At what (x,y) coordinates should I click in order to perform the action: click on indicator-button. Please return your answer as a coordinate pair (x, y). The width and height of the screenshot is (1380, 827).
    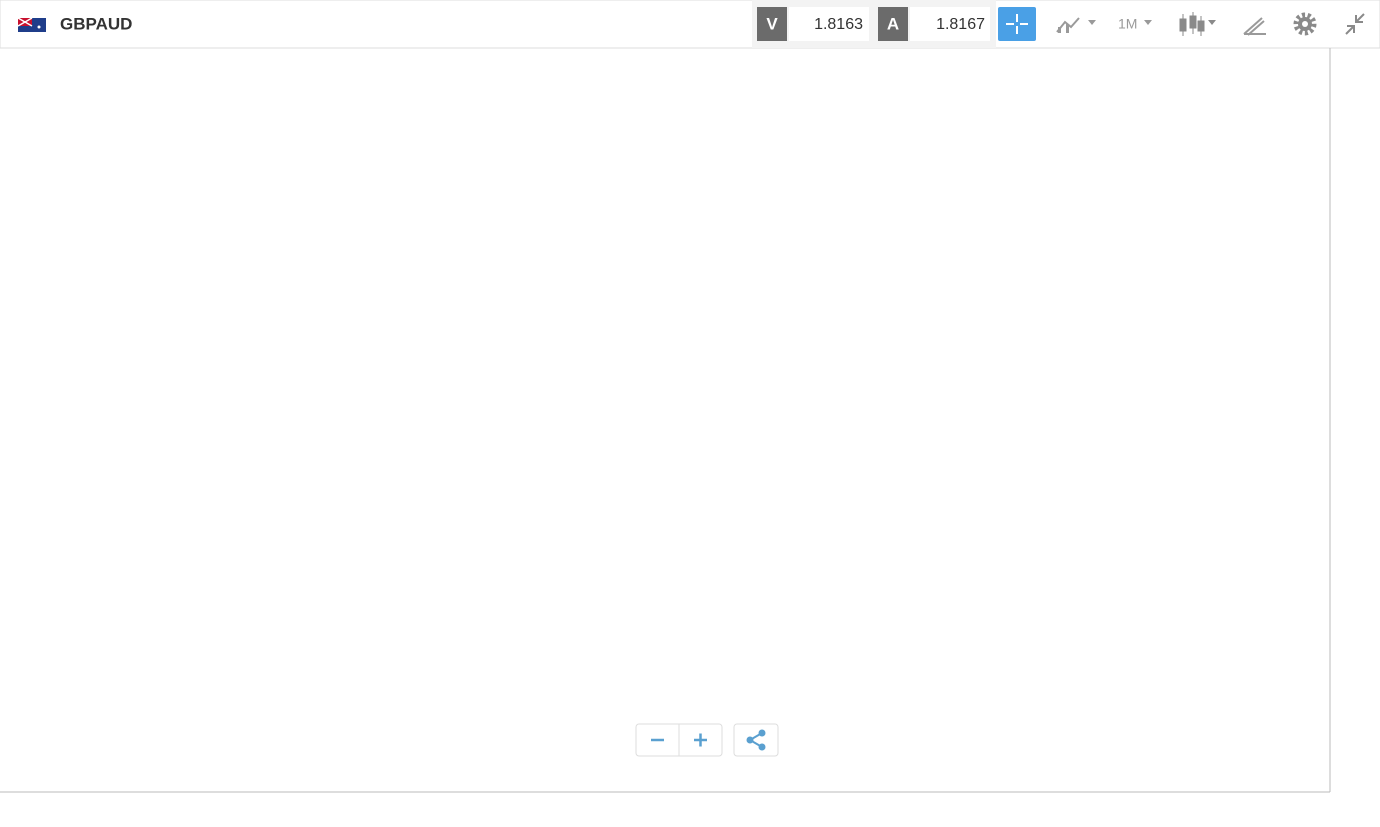
    Looking at the image, I should click on (1076, 25).